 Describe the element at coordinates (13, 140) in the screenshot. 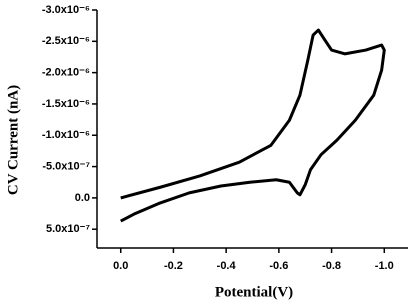

I see `y-axis-label: CV Current (nA)` at that location.